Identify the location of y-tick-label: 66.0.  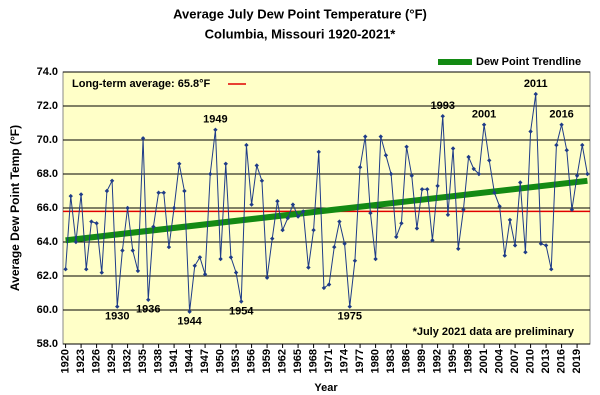
(47, 208).